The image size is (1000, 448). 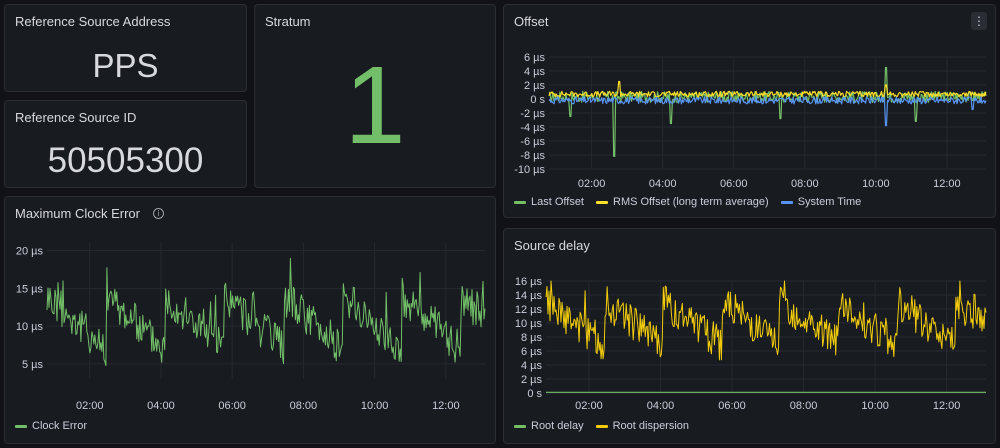 I want to click on panel-title: Source delay, so click(x=552, y=245).